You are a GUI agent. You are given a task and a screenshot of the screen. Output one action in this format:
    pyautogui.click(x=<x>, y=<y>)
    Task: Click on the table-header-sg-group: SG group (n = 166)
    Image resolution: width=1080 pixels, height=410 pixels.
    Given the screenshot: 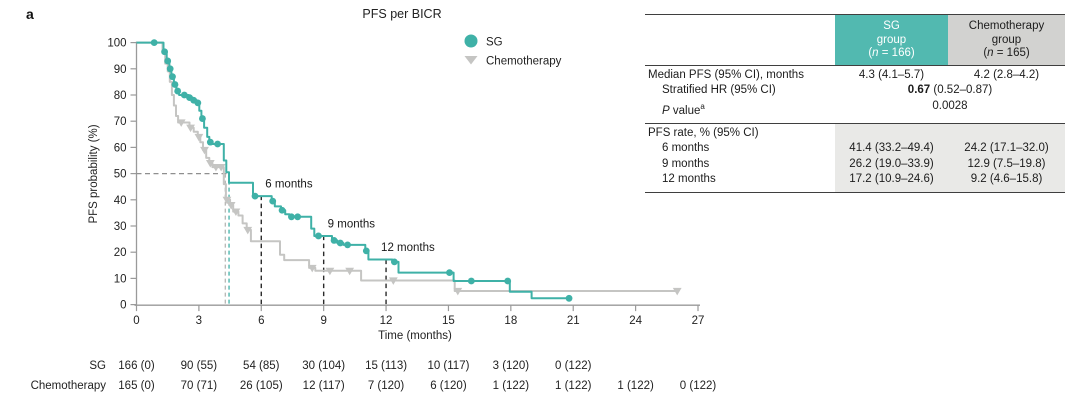 What is the action you would take?
    pyautogui.click(x=891, y=40)
    